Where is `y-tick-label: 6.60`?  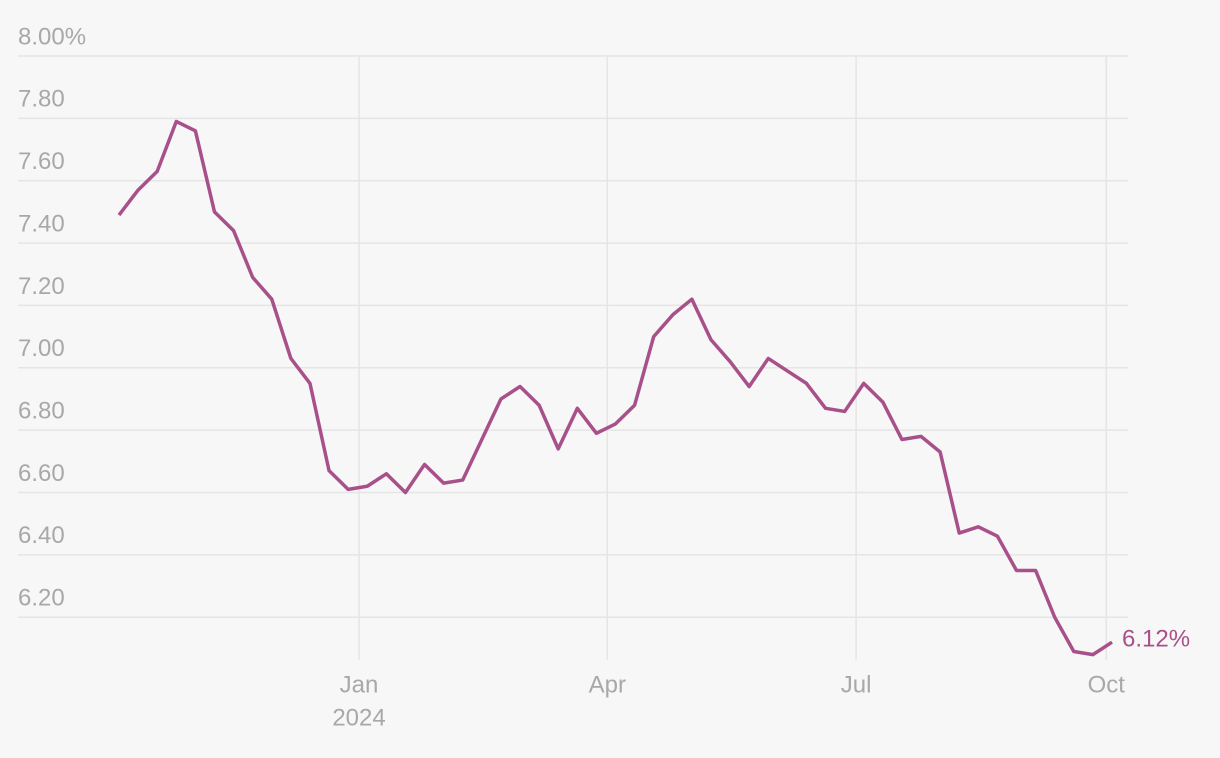
y-tick-label: 6.60 is located at coordinates (41, 473).